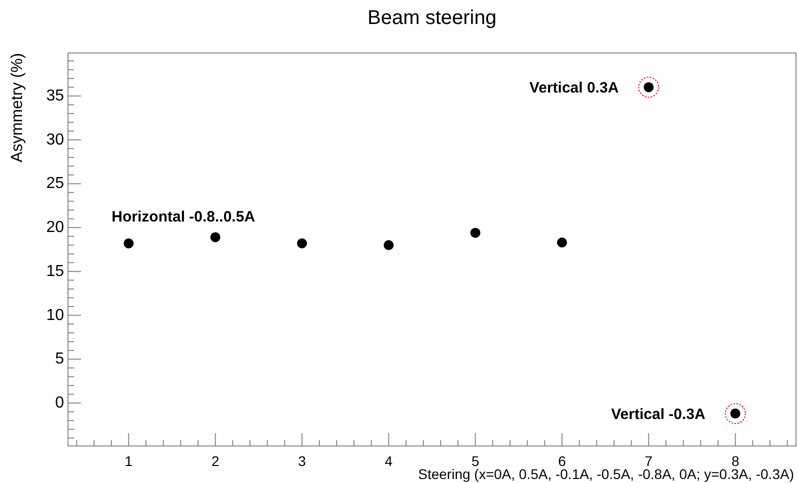 This screenshot has width=798, height=483. What do you see at coordinates (55, 139) in the screenshot?
I see `y-tick-label: 30` at bounding box center [55, 139].